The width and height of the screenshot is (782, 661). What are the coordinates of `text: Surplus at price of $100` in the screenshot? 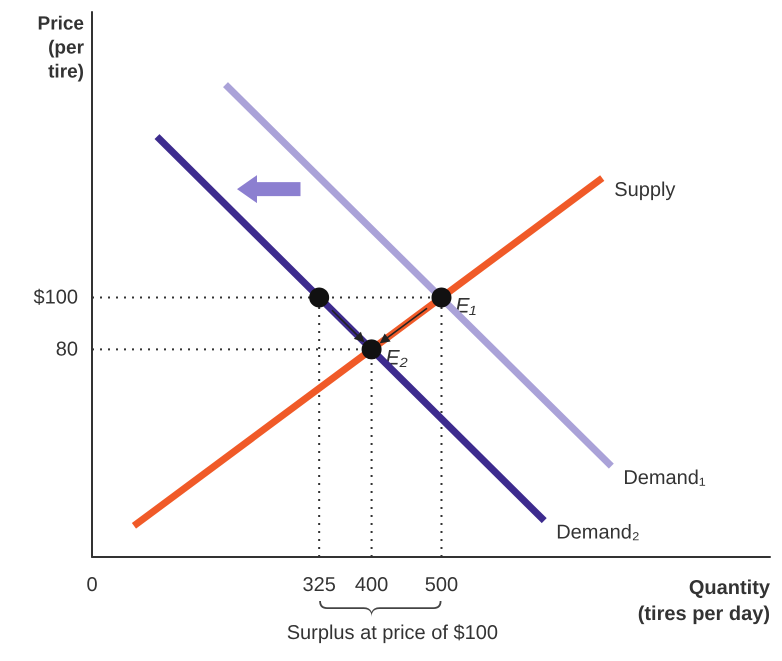 It's located at (392, 633).